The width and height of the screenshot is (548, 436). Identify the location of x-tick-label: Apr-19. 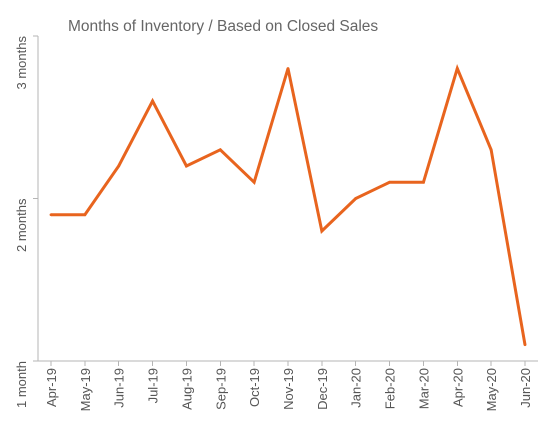
(51, 387).